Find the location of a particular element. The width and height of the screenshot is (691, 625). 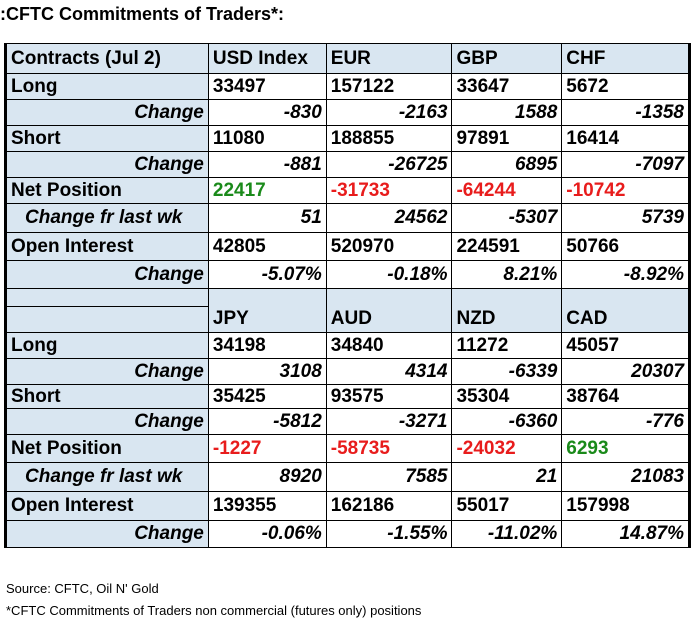

cell-change: -1.55% is located at coordinates (389, 534).